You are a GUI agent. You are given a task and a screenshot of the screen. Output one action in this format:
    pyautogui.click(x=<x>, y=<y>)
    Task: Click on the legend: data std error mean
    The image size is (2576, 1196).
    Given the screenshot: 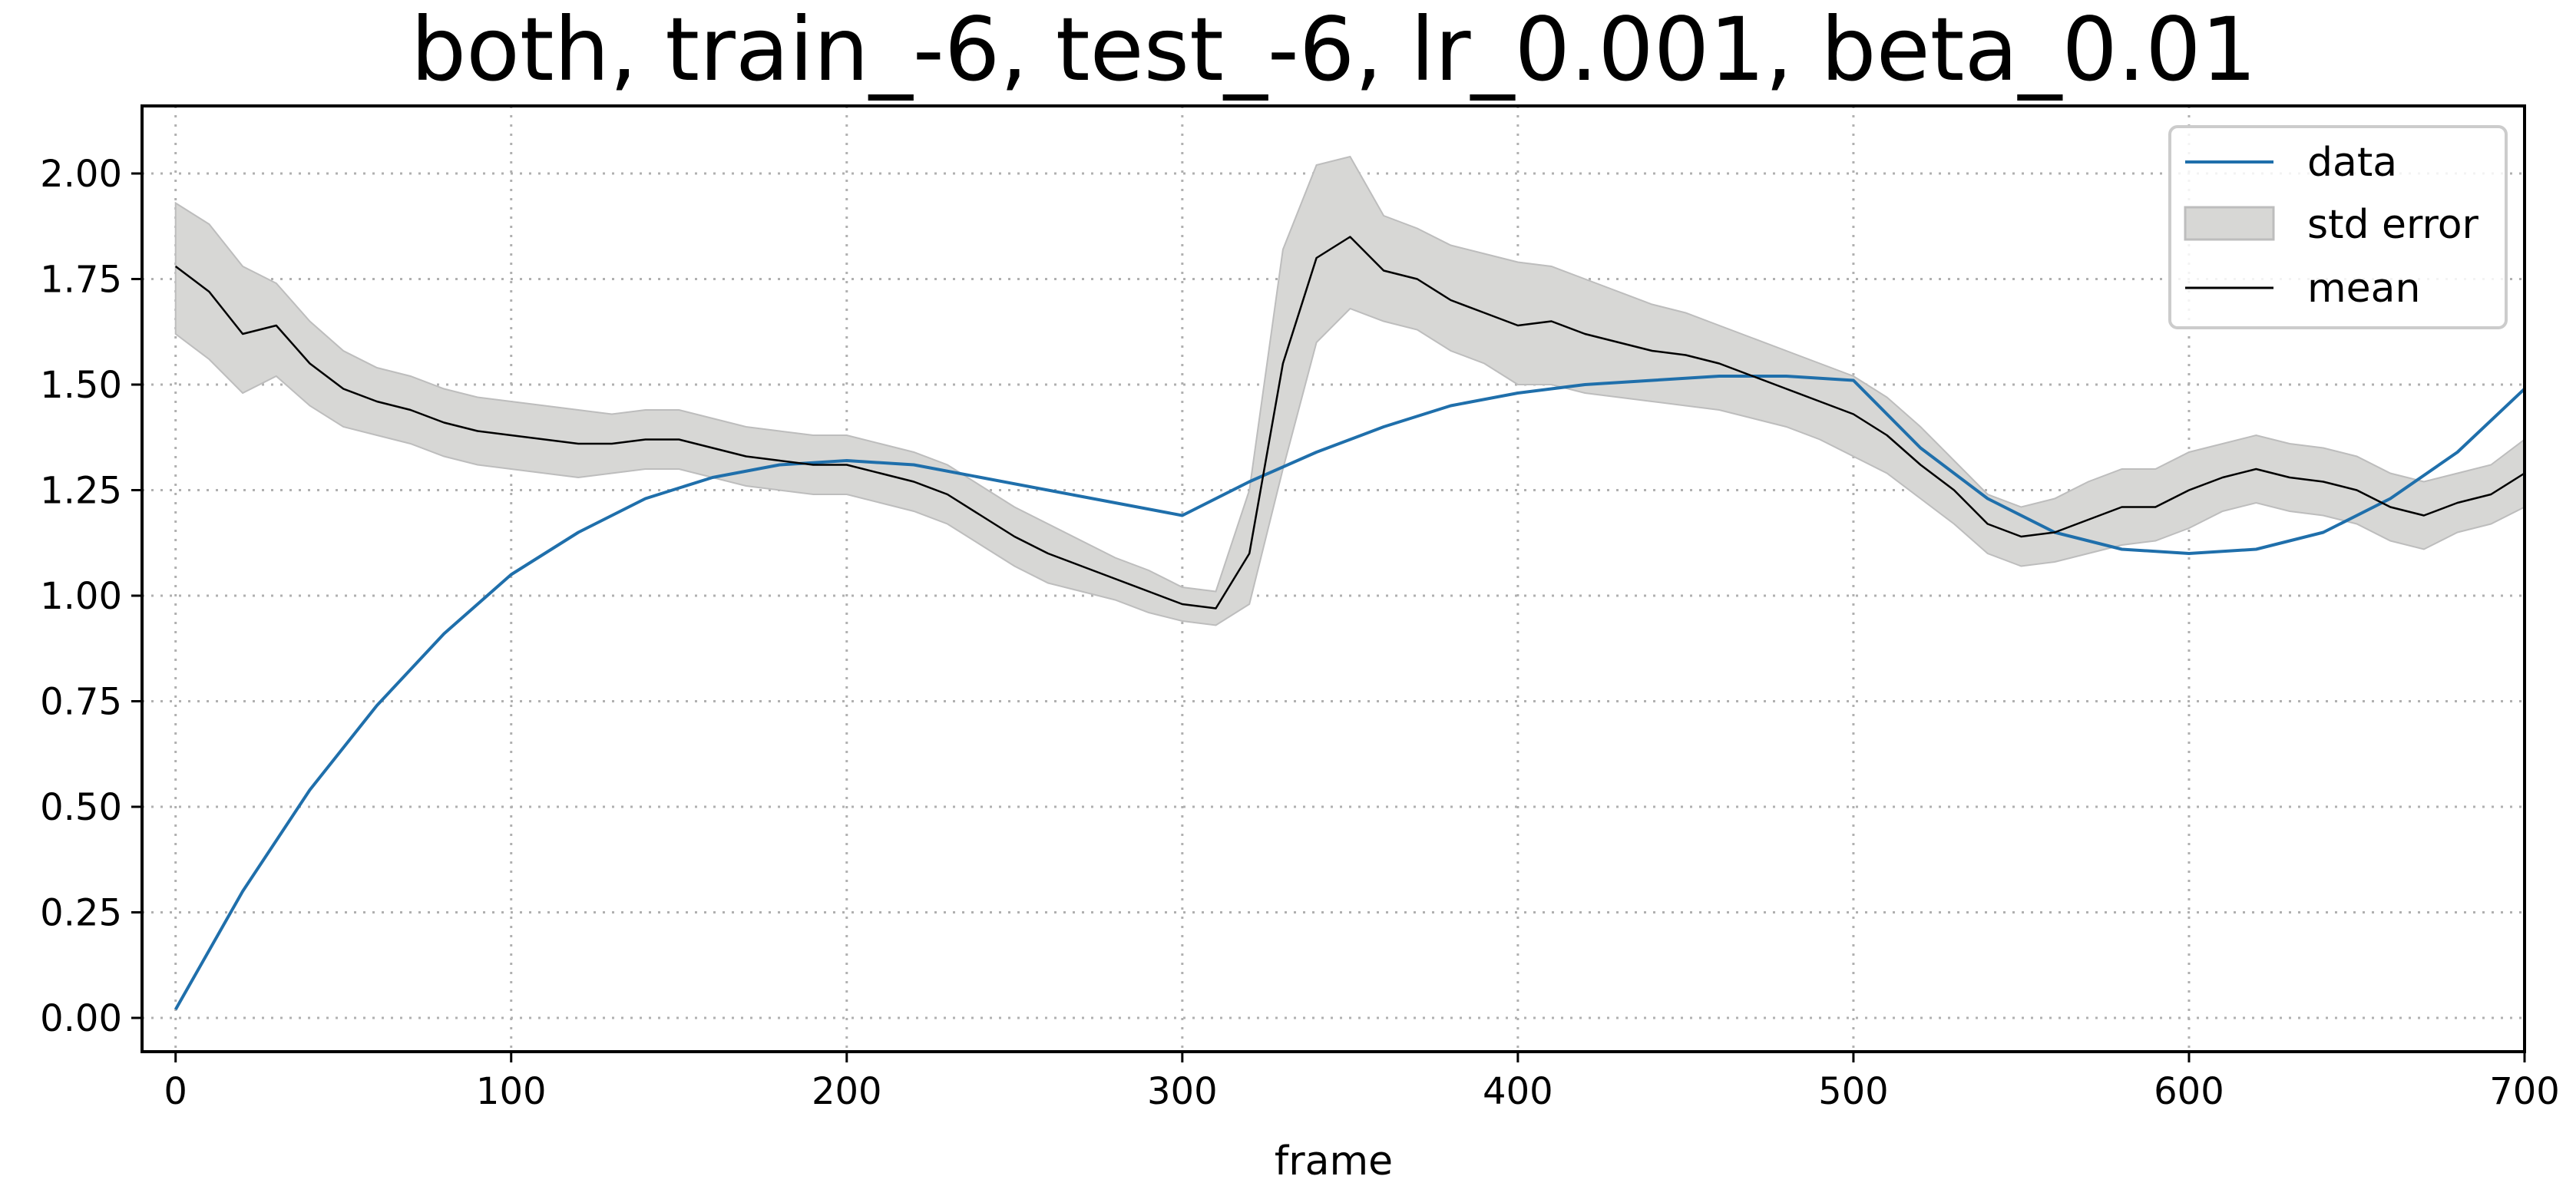 What is the action you would take?
    pyautogui.click(x=2338, y=227)
    